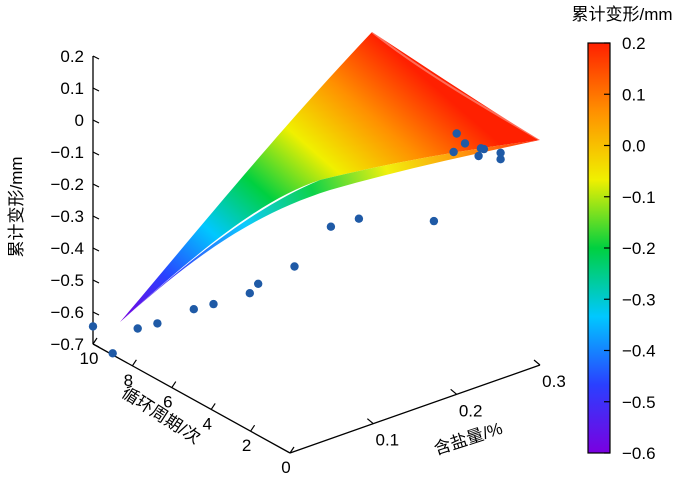 The image size is (700, 479). I want to click on z-tick-label: 0.2, so click(72, 56).